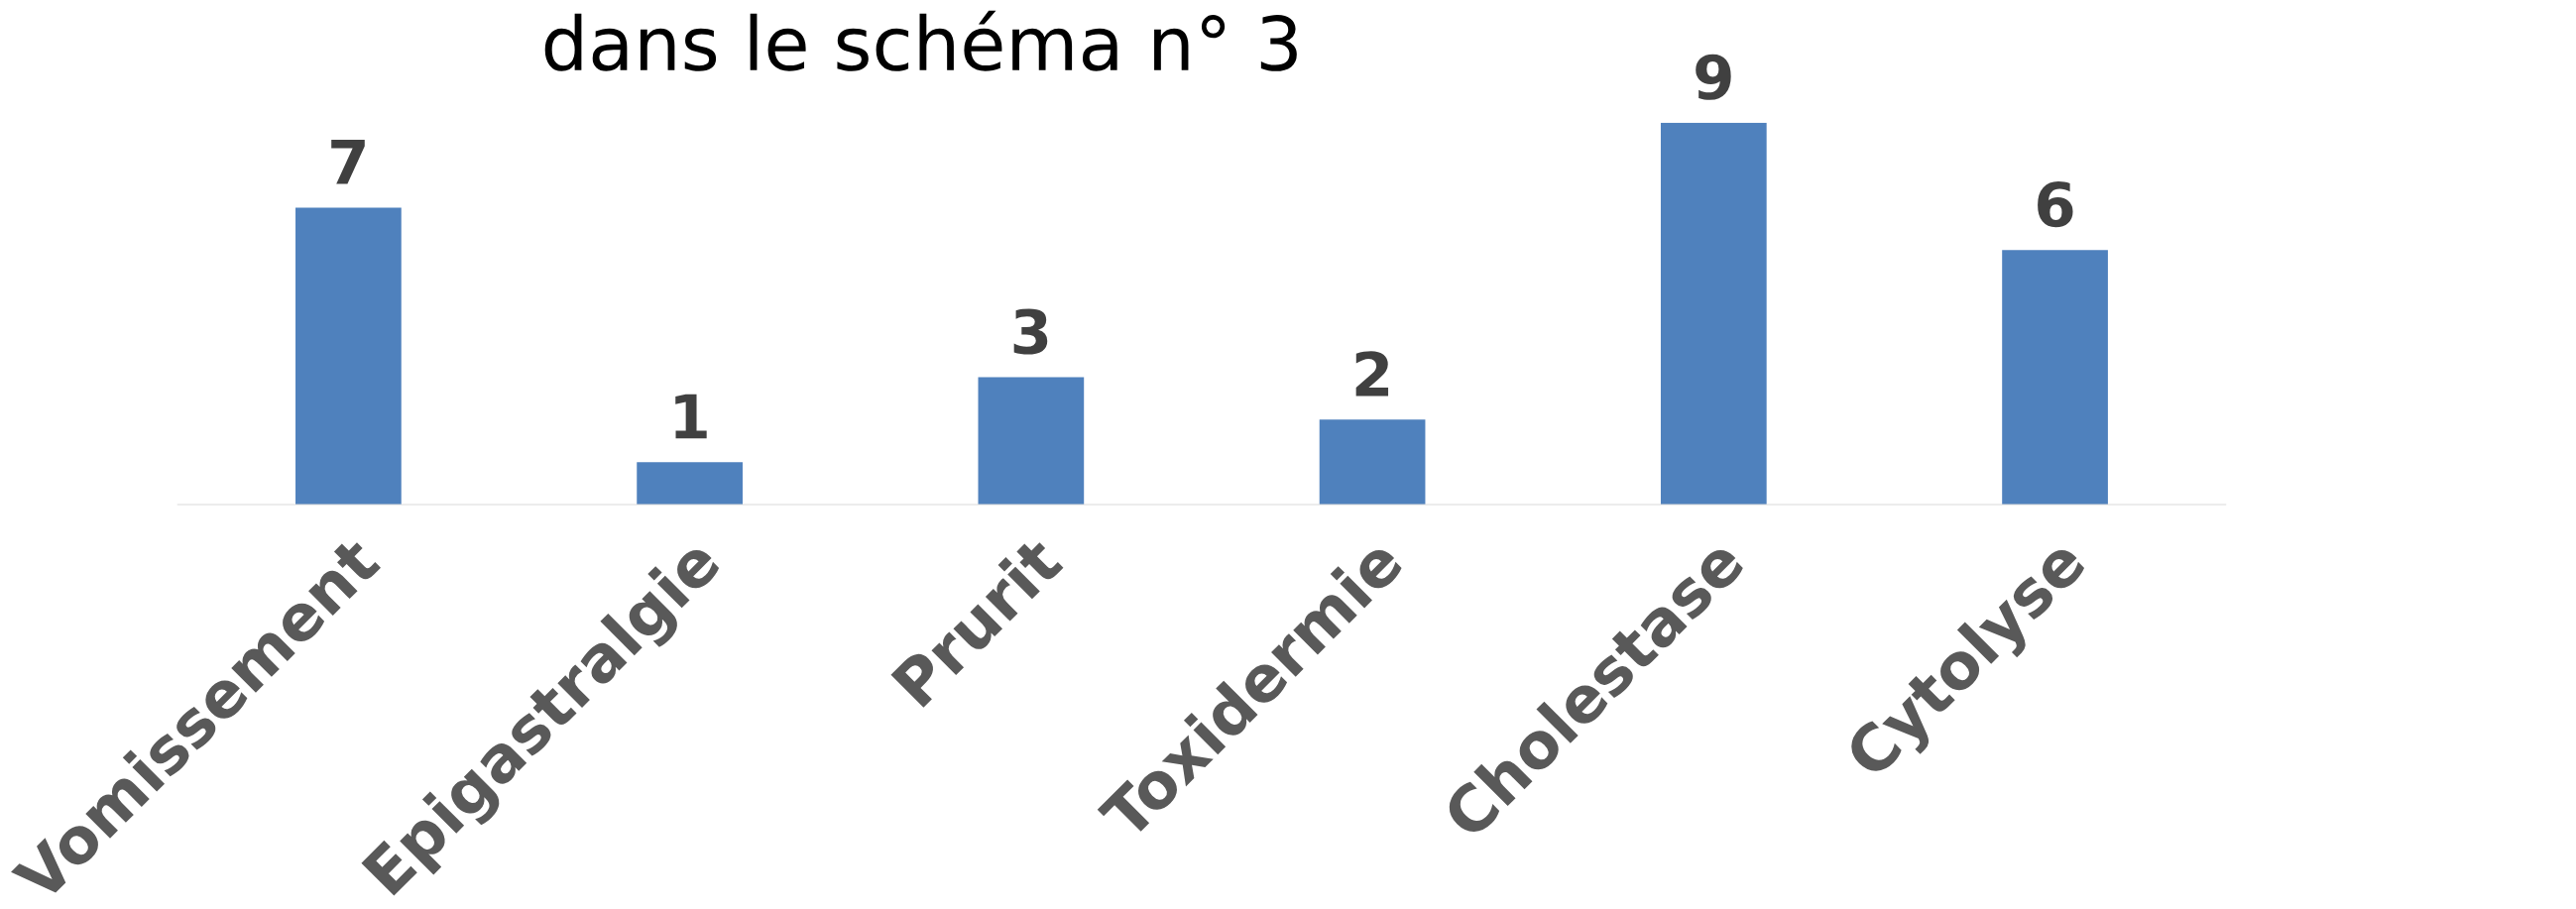 Image resolution: width=2576 pixels, height=909 pixels. Describe the element at coordinates (1372, 374) in the screenshot. I see `data-label: 2` at that location.